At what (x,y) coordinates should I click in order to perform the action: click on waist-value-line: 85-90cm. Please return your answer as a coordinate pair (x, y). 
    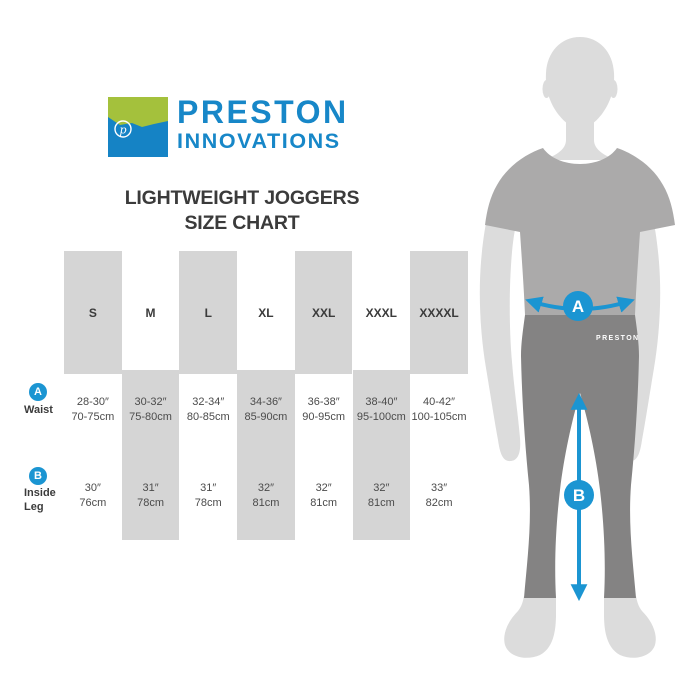
    Looking at the image, I should click on (266, 417).